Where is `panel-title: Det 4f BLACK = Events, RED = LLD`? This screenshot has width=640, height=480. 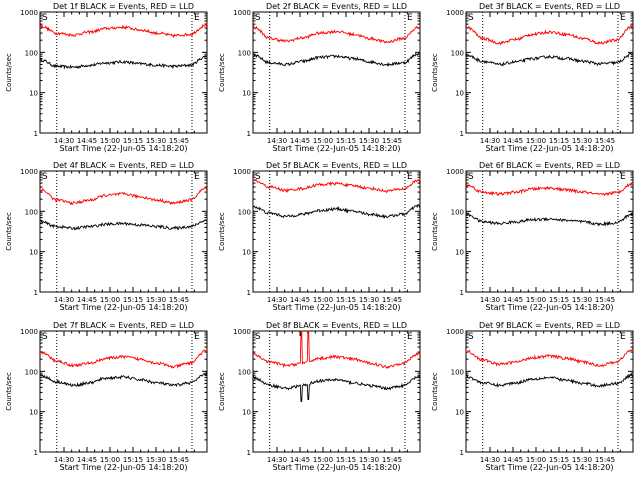
panel-title: Det 4f BLACK = Events, RED = LLD is located at coordinates (123, 165).